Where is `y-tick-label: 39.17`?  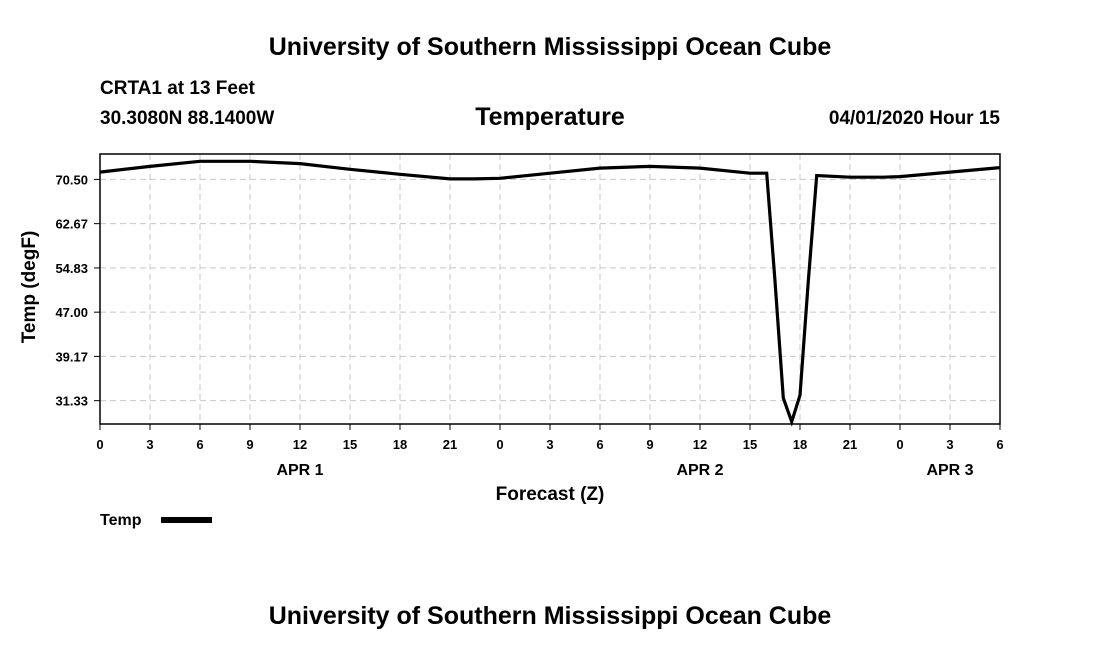
y-tick-label: 39.17 is located at coordinates (71, 356).